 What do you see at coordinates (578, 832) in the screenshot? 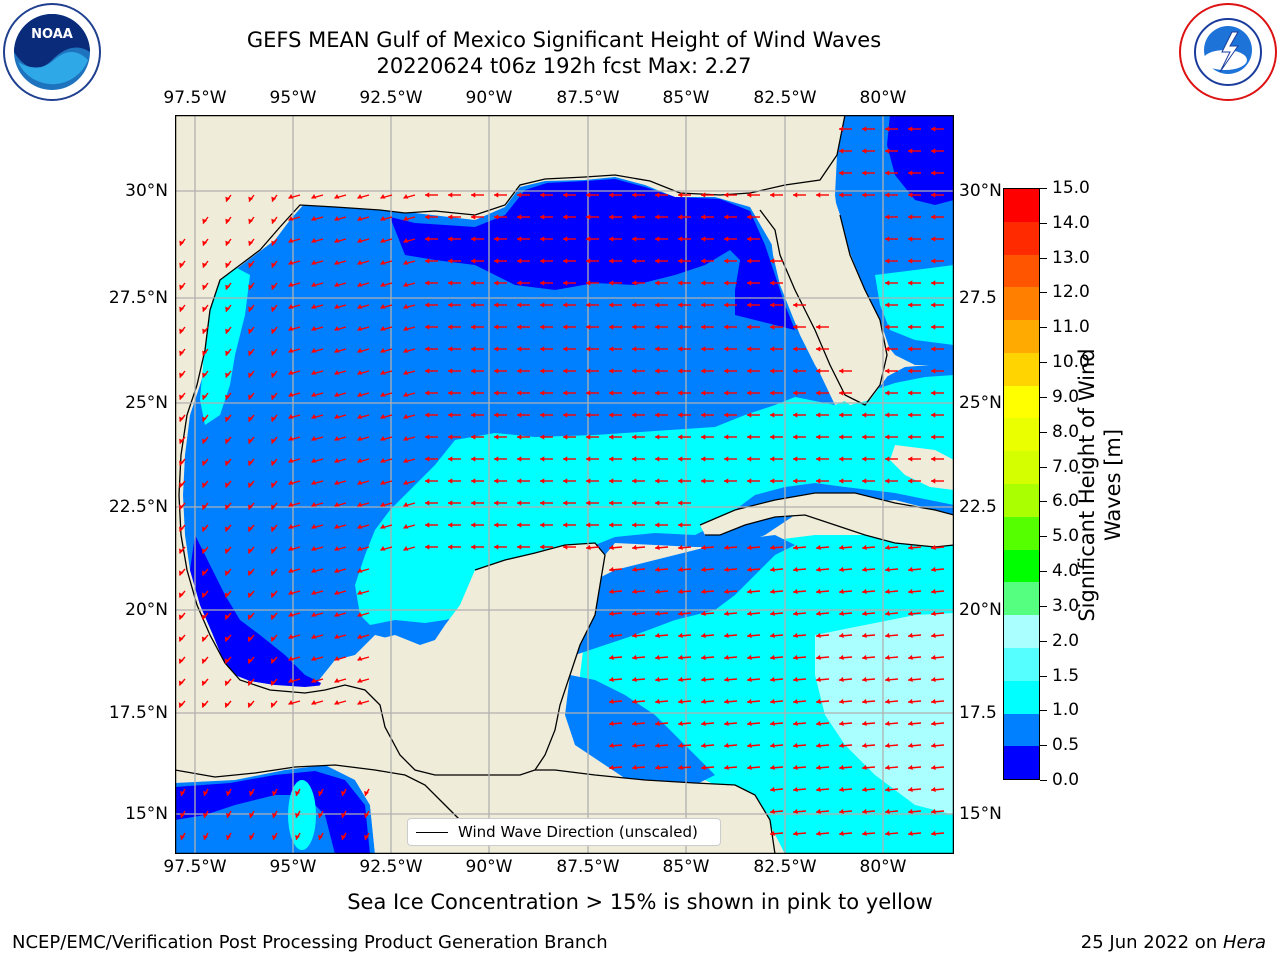
I see `legend-label: Wind Wave Direction (unscaled)` at bounding box center [578, 832].